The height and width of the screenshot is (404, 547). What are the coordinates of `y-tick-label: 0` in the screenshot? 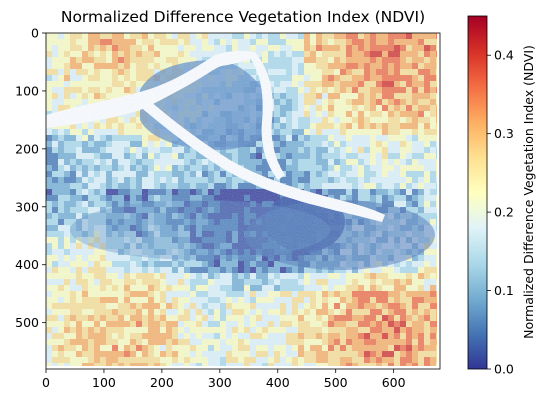 It's located at (35, 33).